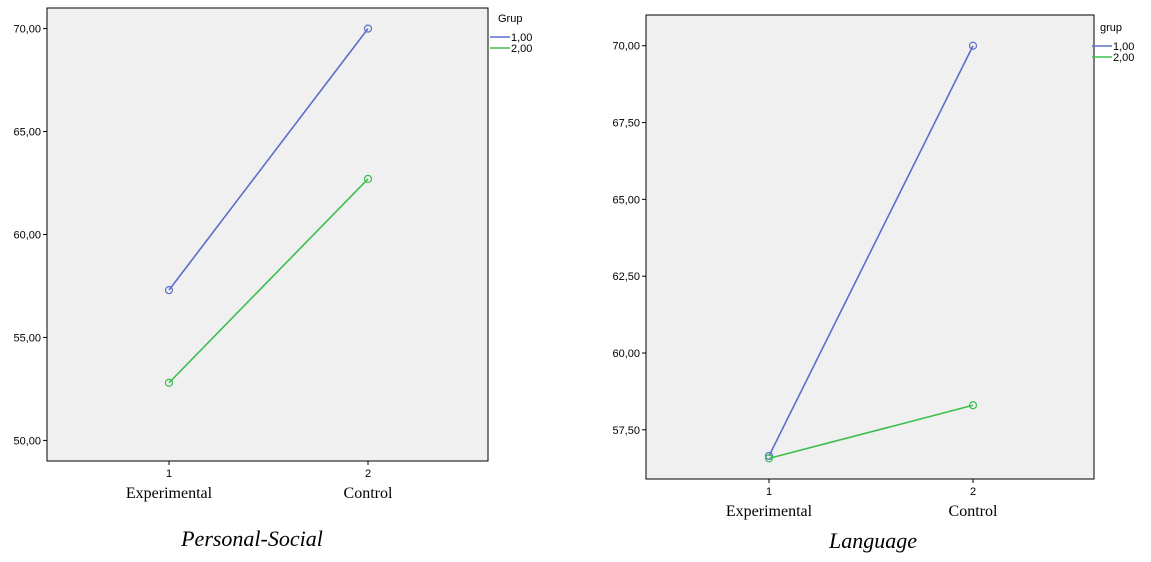 This screenshot has height=562, width=1151. Describe the element at coordinates (251, 538) in the screenshot. I see `panel-title: Personal-Social` at that location.